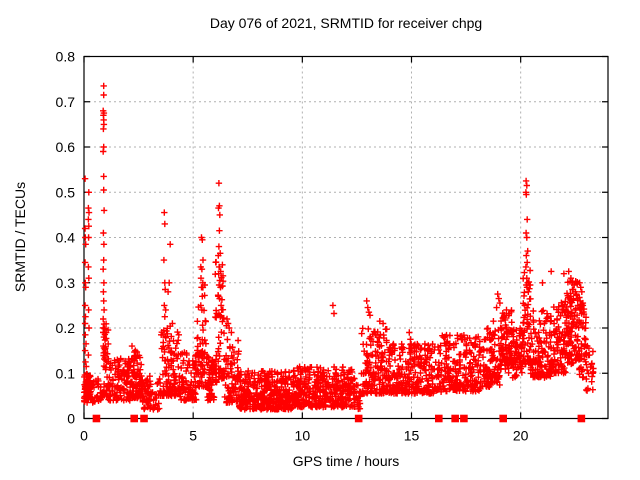  I want to click on y-tick-label: 0.5, so click(66, 192).